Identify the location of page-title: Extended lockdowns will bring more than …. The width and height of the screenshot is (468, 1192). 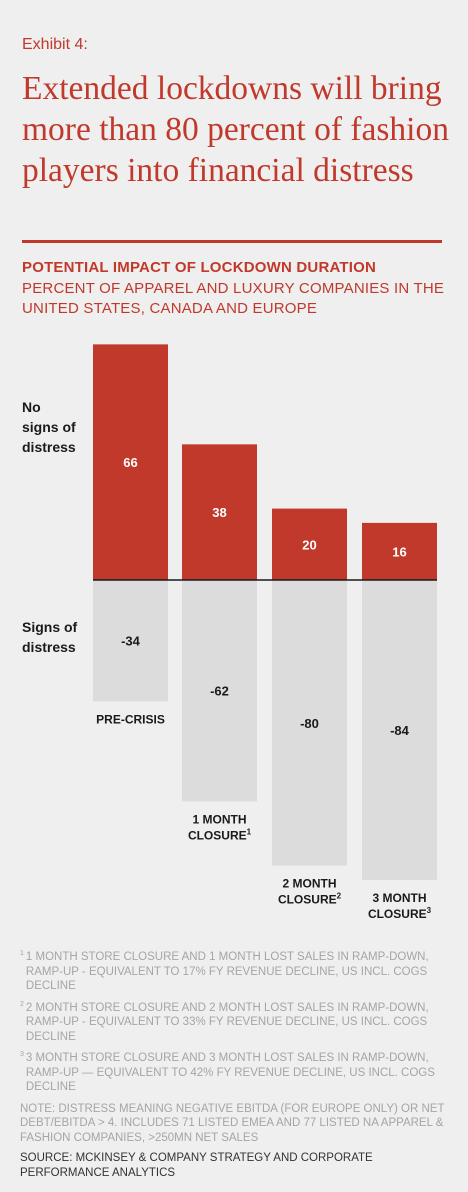
(235, 129).